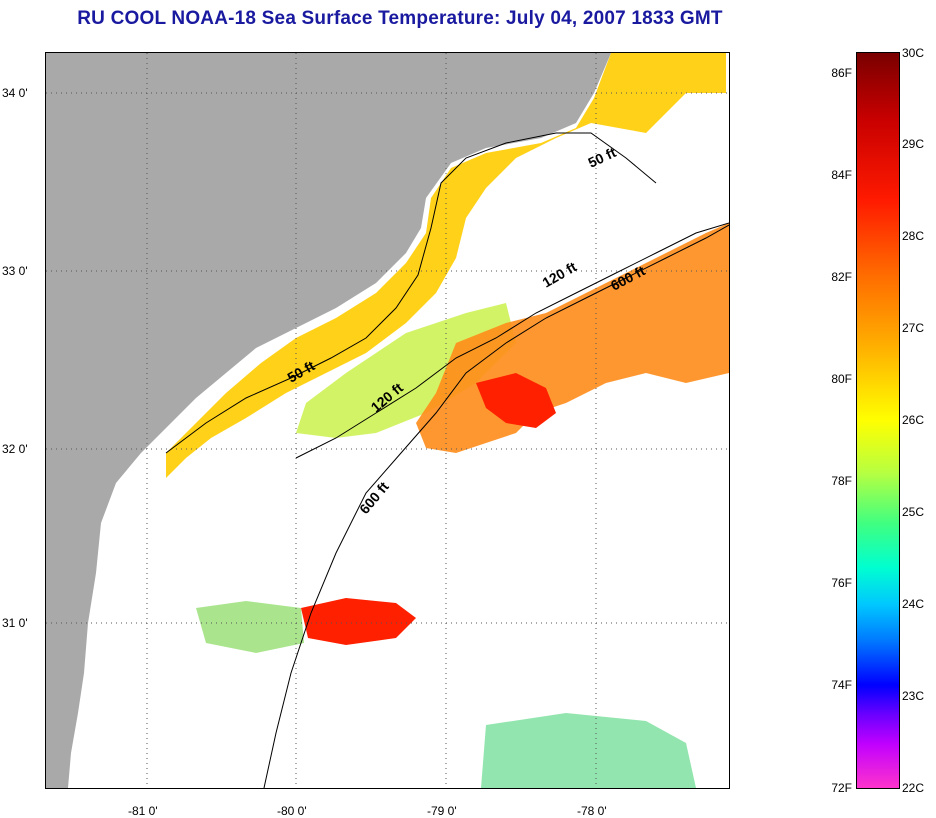 This screenshot has width=936, height=818. What do you see at coordinates (560, 274) in the screenshot?
I see `contour-label: 120 ft` at bounding box center [560, 274].